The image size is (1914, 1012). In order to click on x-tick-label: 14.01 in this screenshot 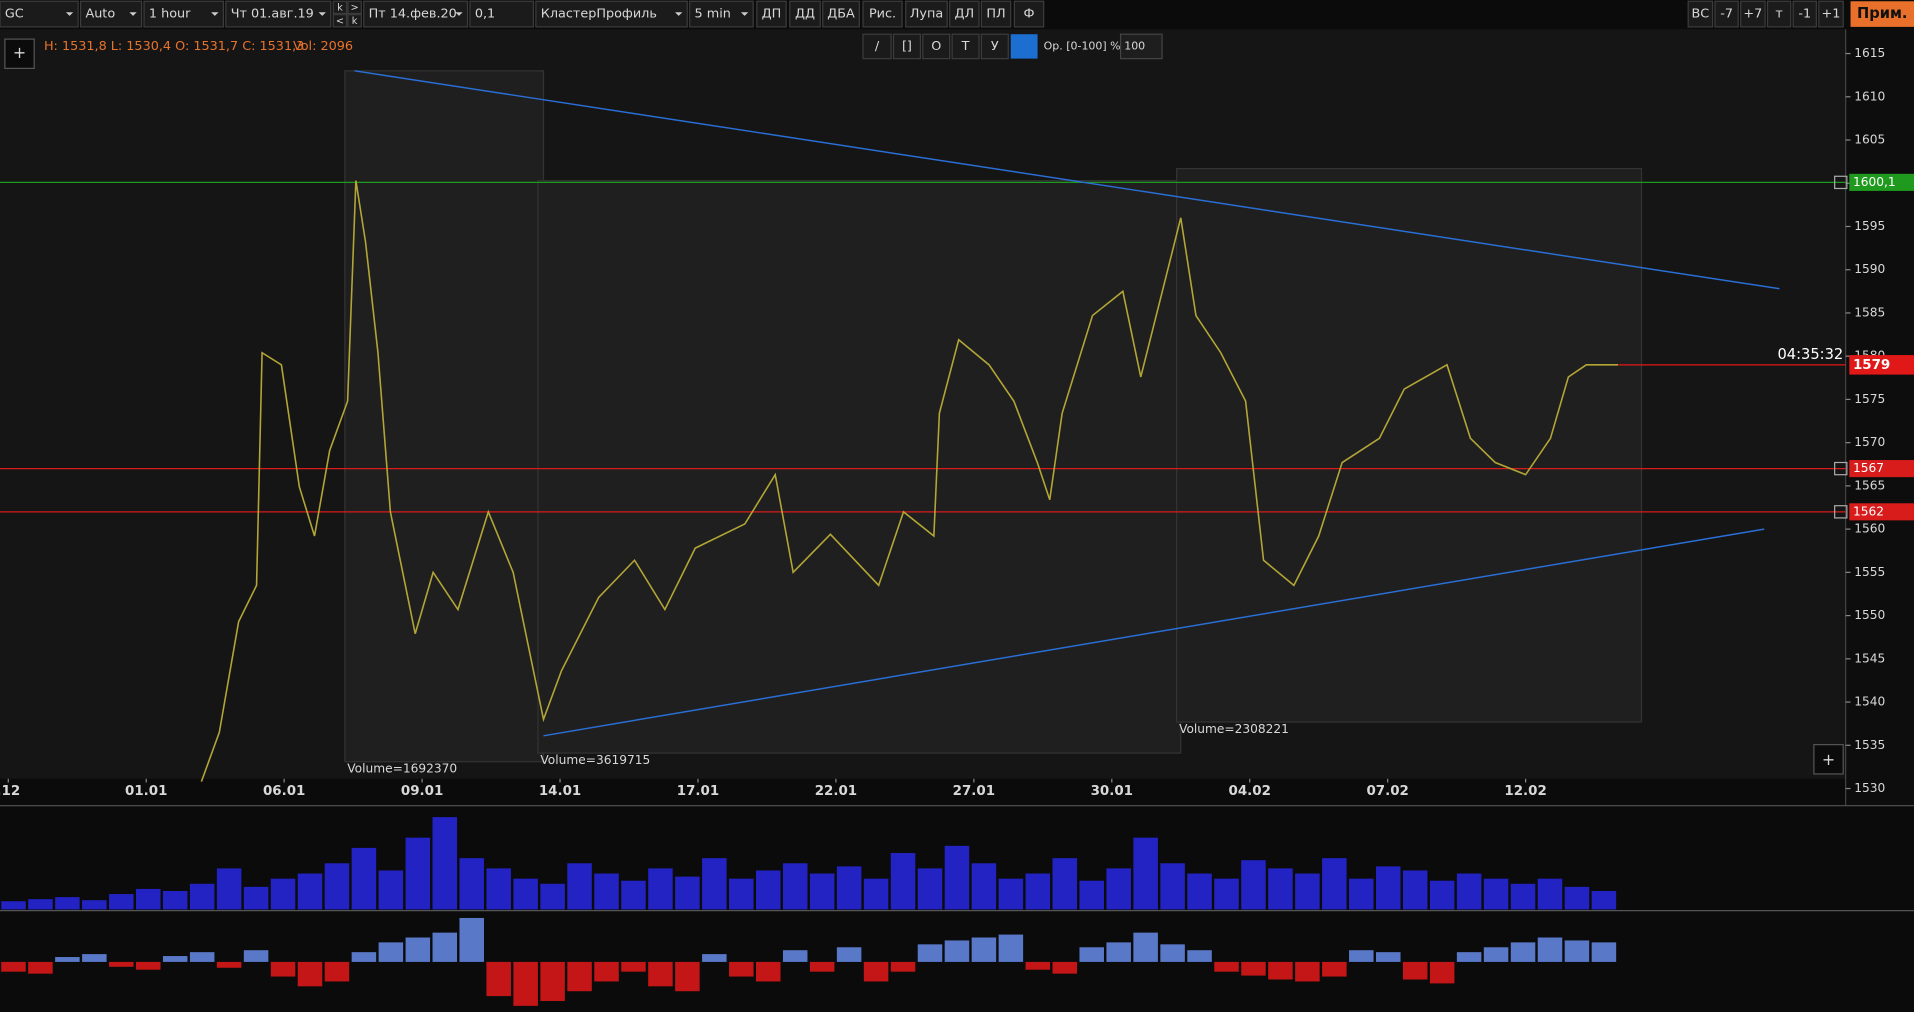, I will do `click(560, 791)`.